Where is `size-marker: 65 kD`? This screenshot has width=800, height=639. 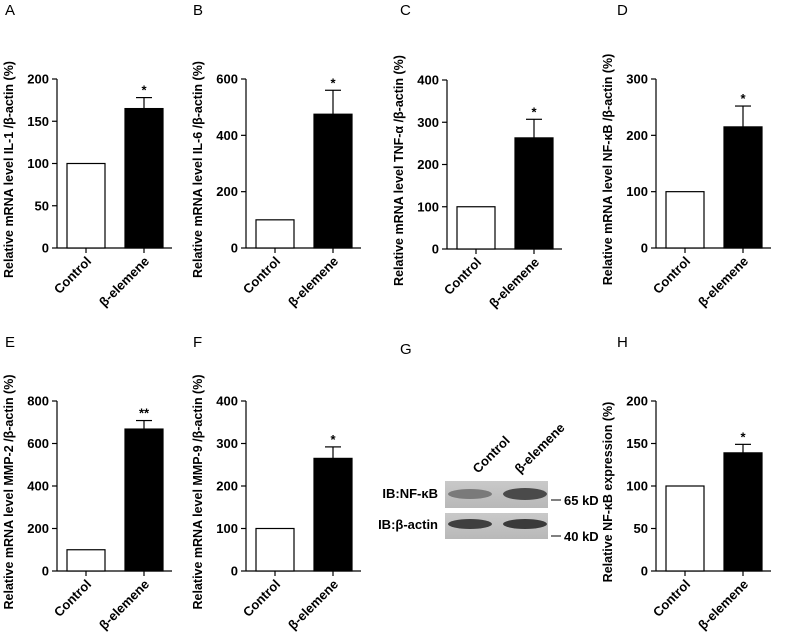
size-marker: 65 kD is located at coordinates (581, 500).